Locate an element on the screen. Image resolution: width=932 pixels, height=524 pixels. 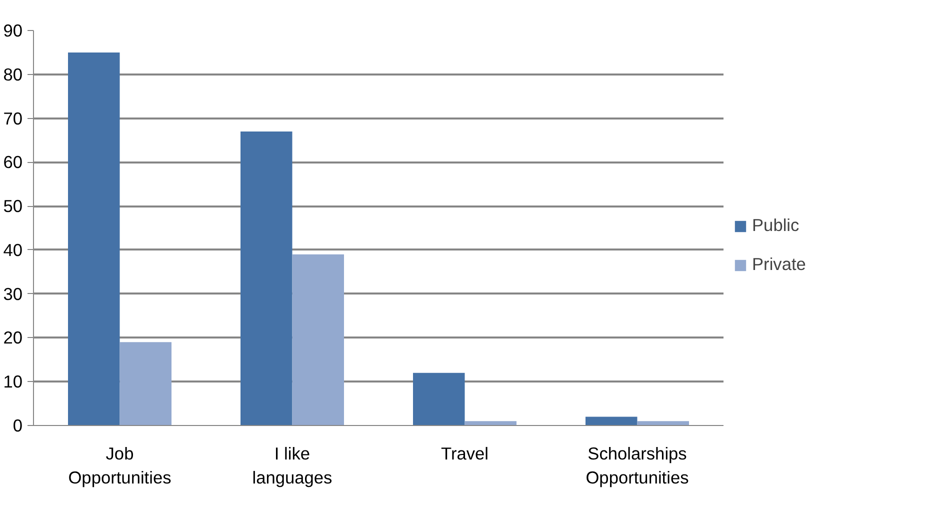
y-tick-label: 70 is located at coordinates (13, 118).